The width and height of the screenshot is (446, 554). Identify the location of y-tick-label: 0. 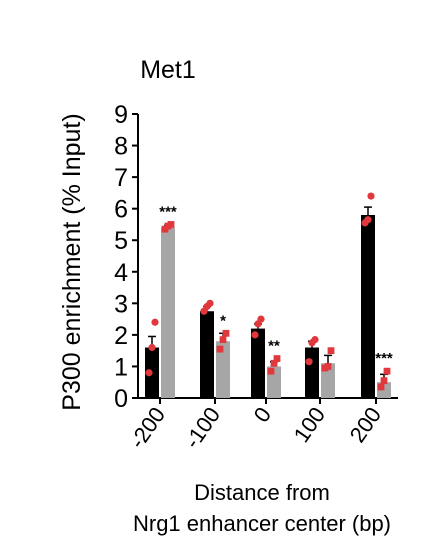
(121, 399).